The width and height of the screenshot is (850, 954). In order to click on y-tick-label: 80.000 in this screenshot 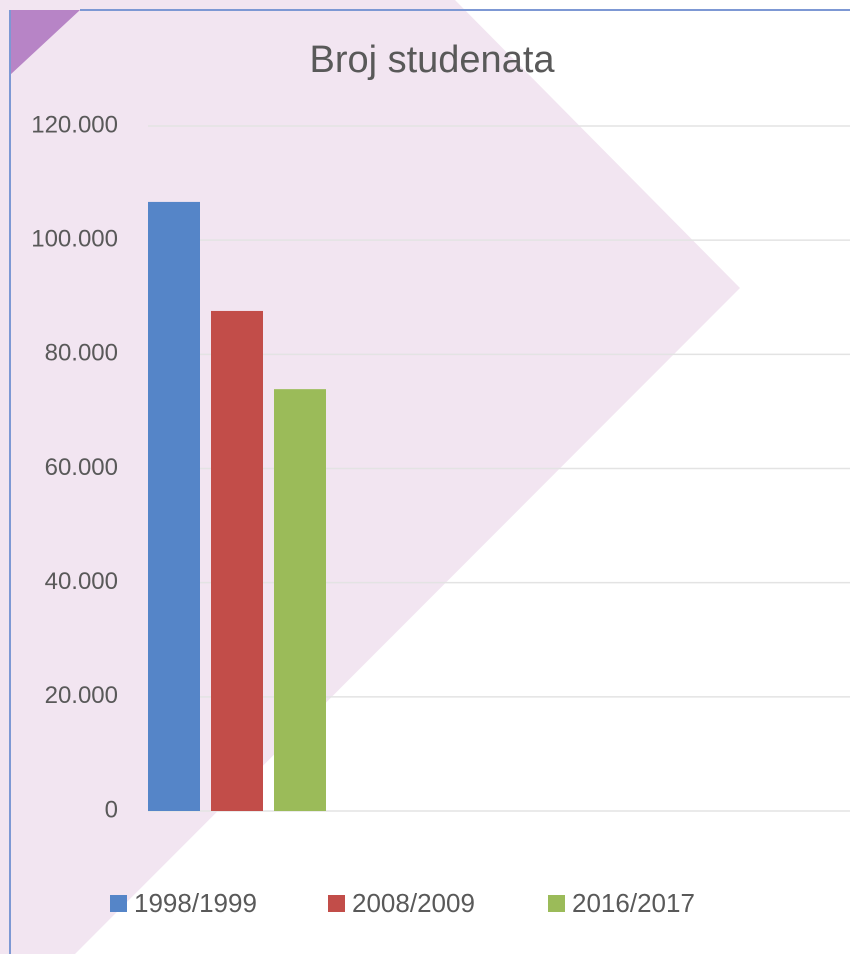, I will do `click(81, 353)`.